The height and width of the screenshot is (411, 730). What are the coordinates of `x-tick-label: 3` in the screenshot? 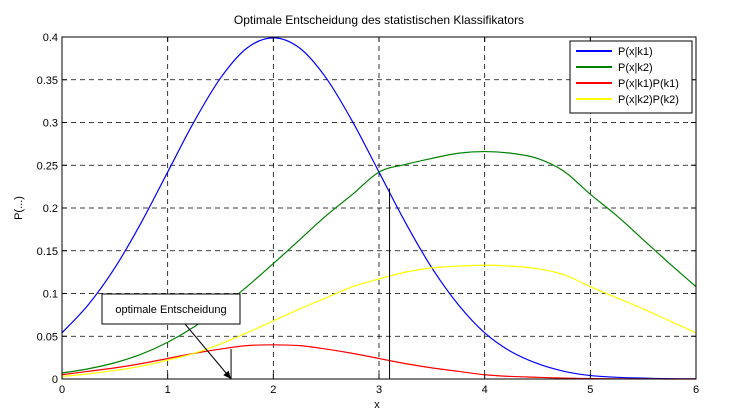 It's located at (379, 390).